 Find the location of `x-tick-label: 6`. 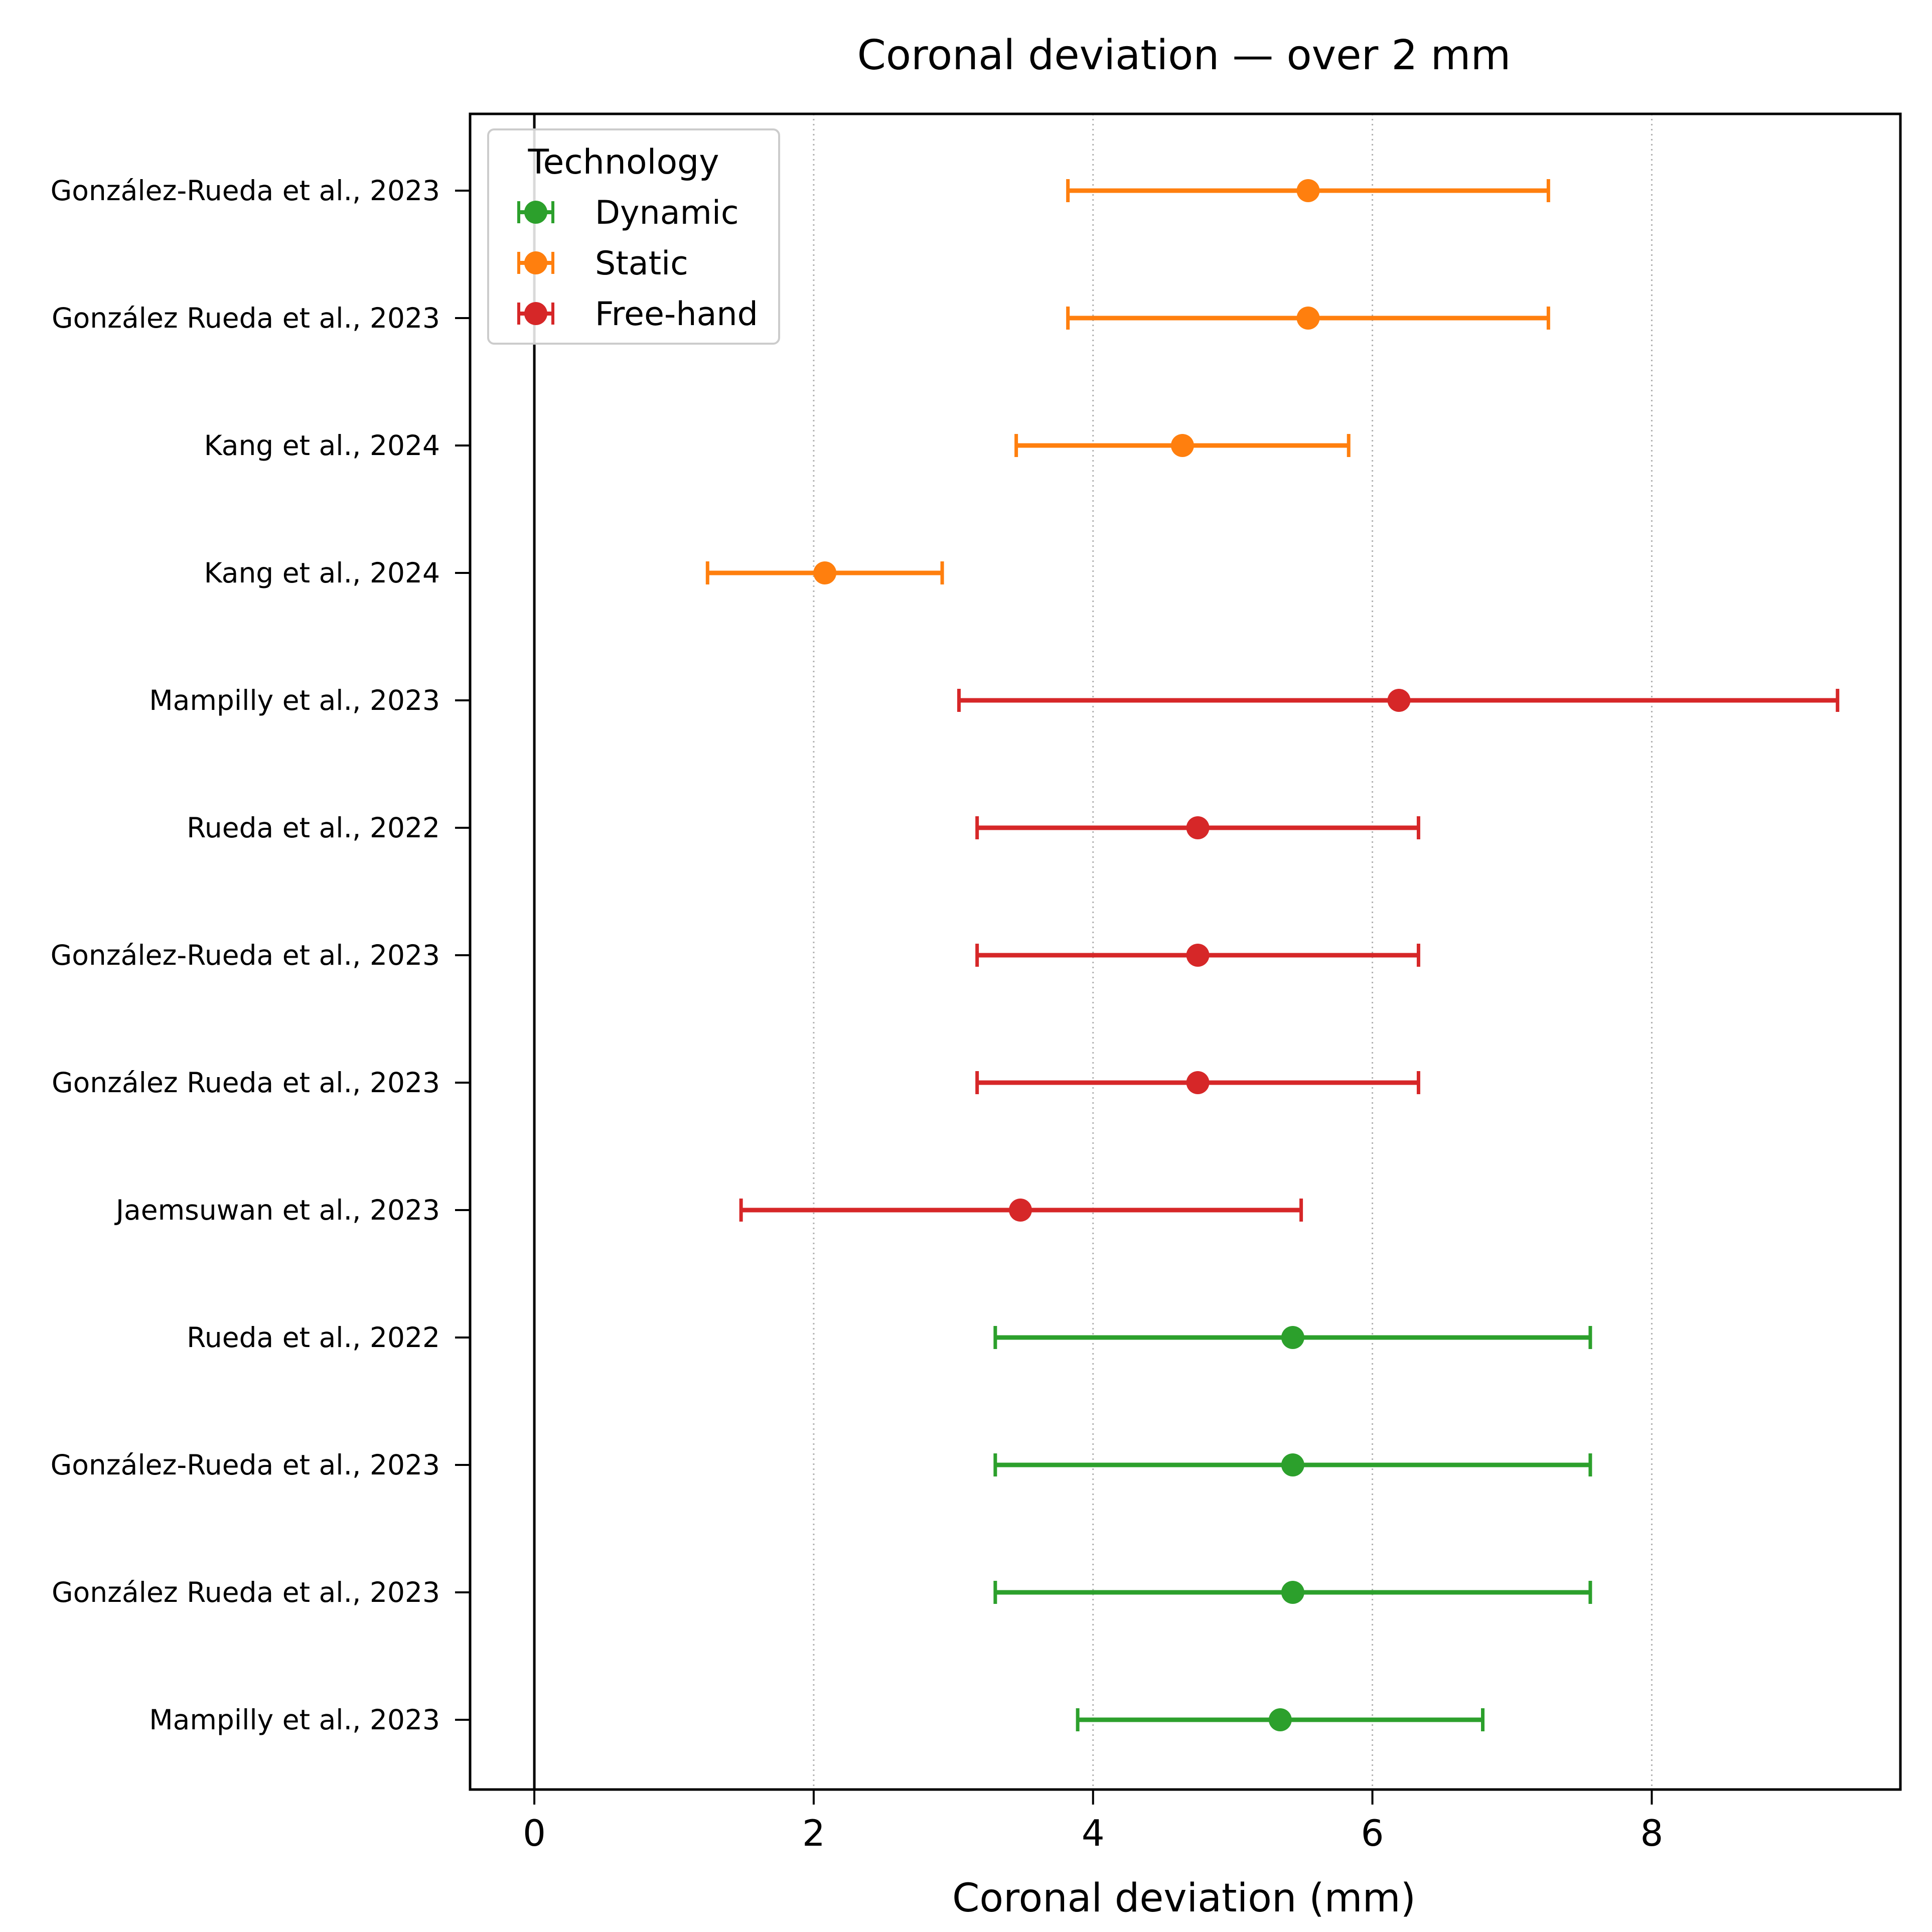

x-tick-label: 6 is located at coordinates (1372, 1833).